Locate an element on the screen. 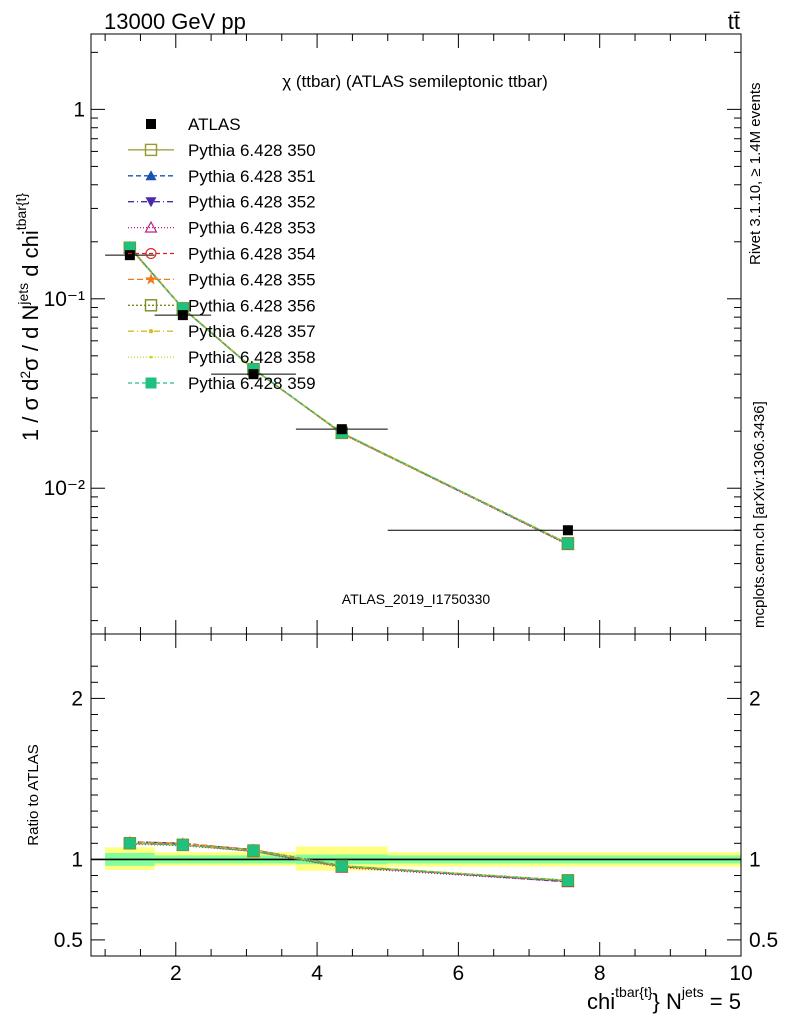 The image size is (786, 1024). ratio-series-line is located at coordinates (348, 862).